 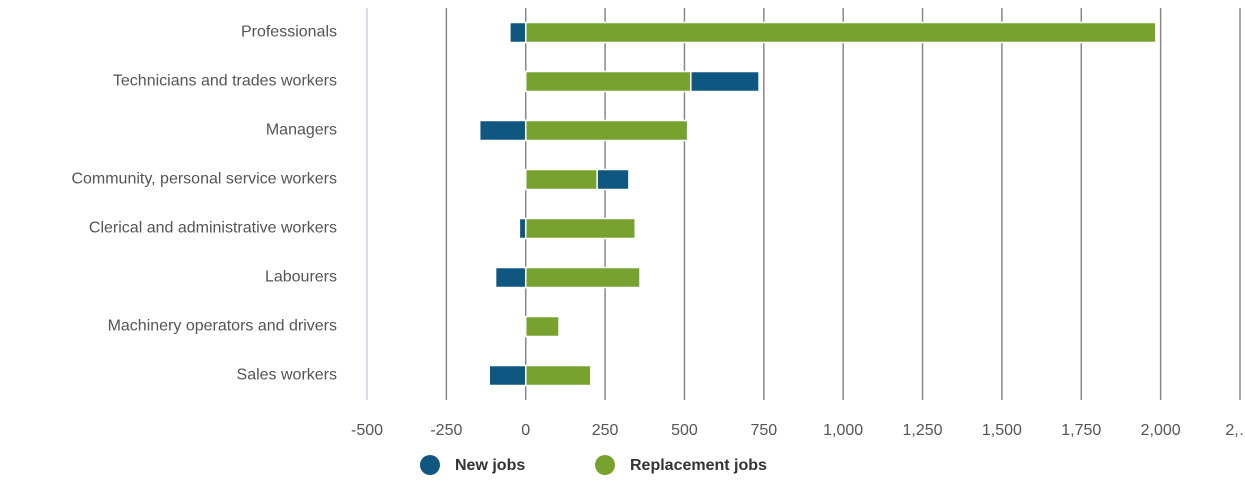 What do you see at coordinates (1161, 430) in the screenshot?
I see `x-tick-label: 2,000` at bounding box center [1161, 430].